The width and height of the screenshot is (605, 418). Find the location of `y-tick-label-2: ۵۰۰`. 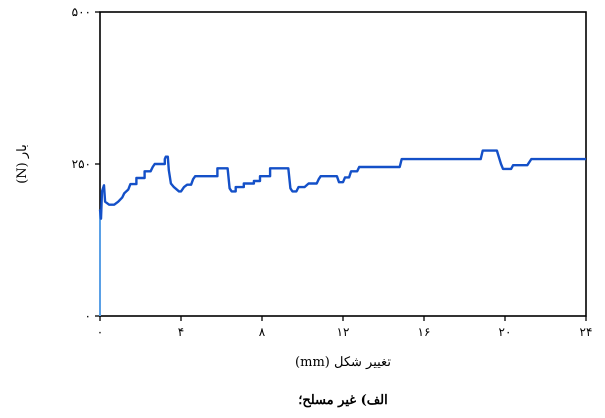

y-tick-label-2: ۵۰۰ is located at coordinates (81, 12).